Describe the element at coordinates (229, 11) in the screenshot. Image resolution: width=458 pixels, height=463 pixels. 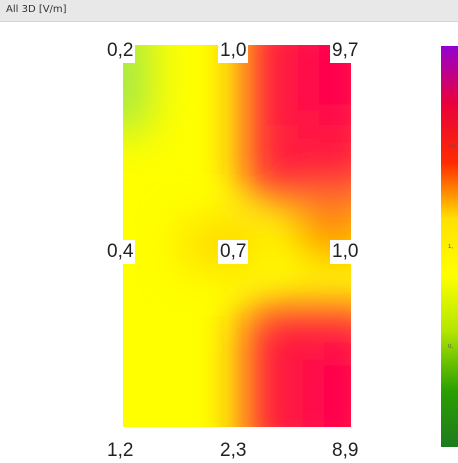
I see `title-bar: All 3D [V/m]` at that location.